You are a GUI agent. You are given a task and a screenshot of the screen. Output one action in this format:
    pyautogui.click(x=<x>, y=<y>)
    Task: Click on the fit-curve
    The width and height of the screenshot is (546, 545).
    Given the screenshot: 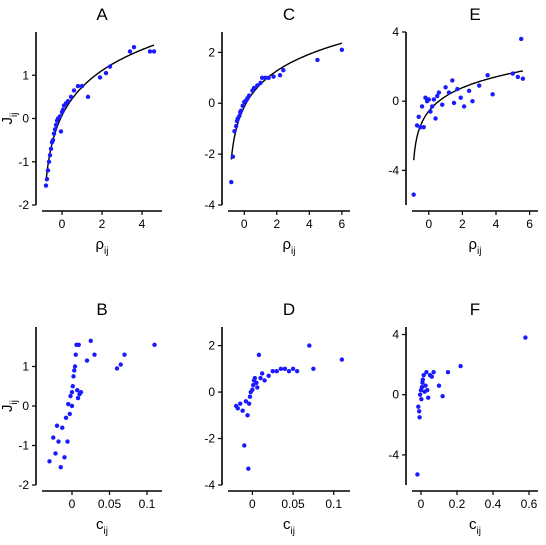 What is the action you would take?
    pyautogui.click(x=468, y=115)
    